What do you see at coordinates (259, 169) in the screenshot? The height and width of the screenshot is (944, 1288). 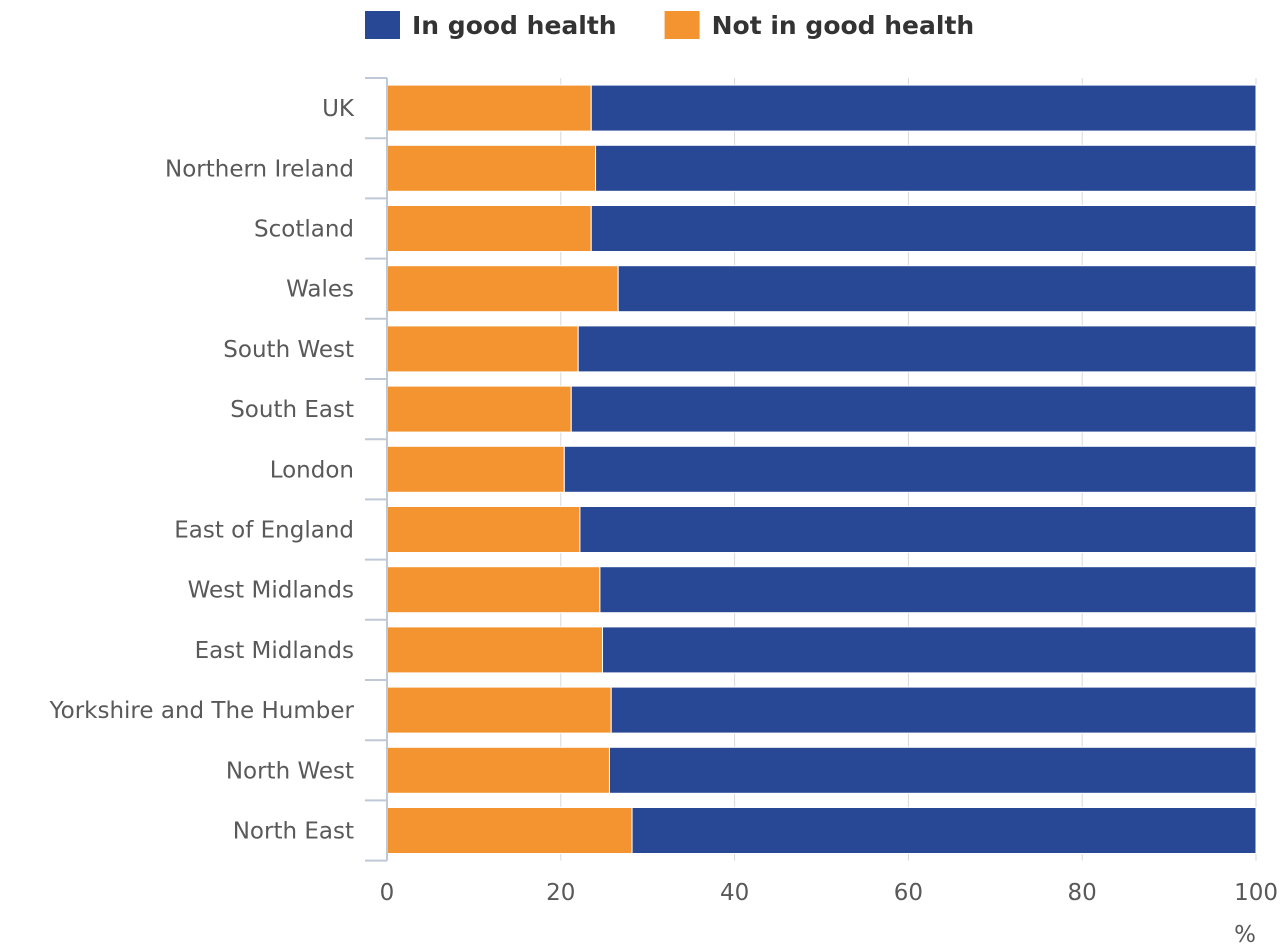 I see `category-label: Northern Ireland` at bounding box center [259, 169].